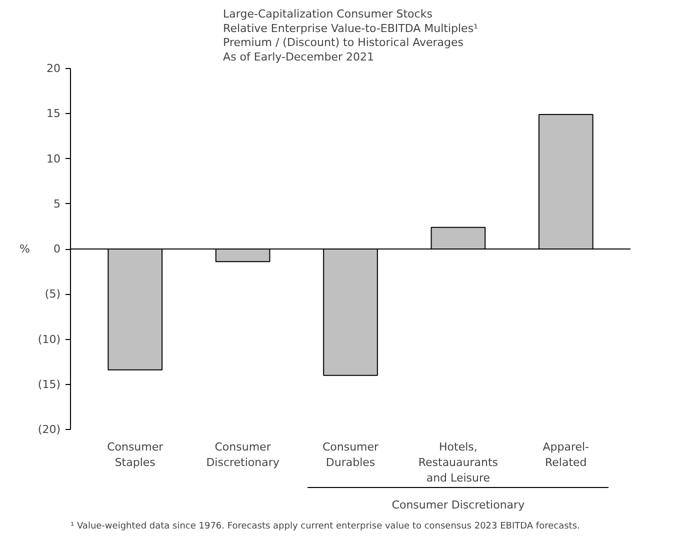 The image size is (696, 542). Describe the element at coordinates (49, 384) in the screenshot. I see `y-tick-label: (15)` at that location.